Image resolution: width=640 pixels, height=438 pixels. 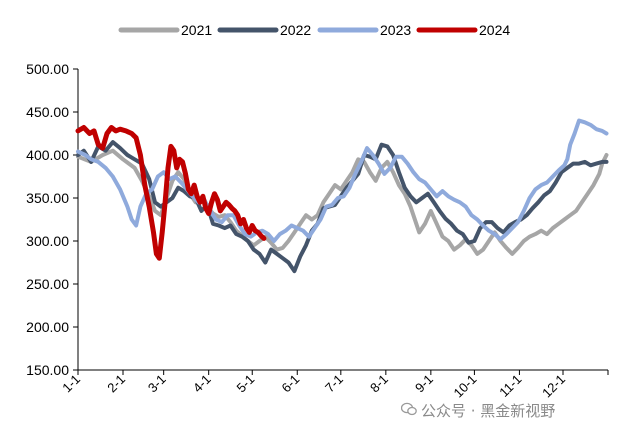 I want to click on legend-label: 2021, so click(x=196, y=30).